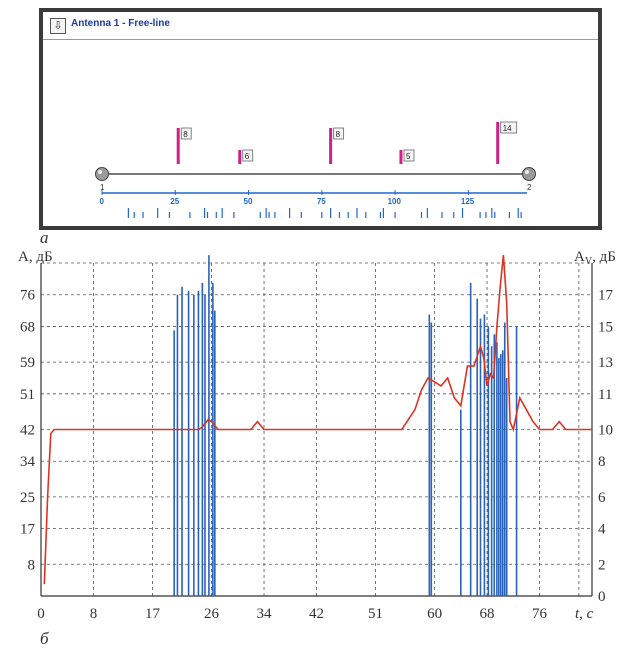 This screenshot has height=650, width=629. I want to click on line-end-node: 2, so click(529, 179).